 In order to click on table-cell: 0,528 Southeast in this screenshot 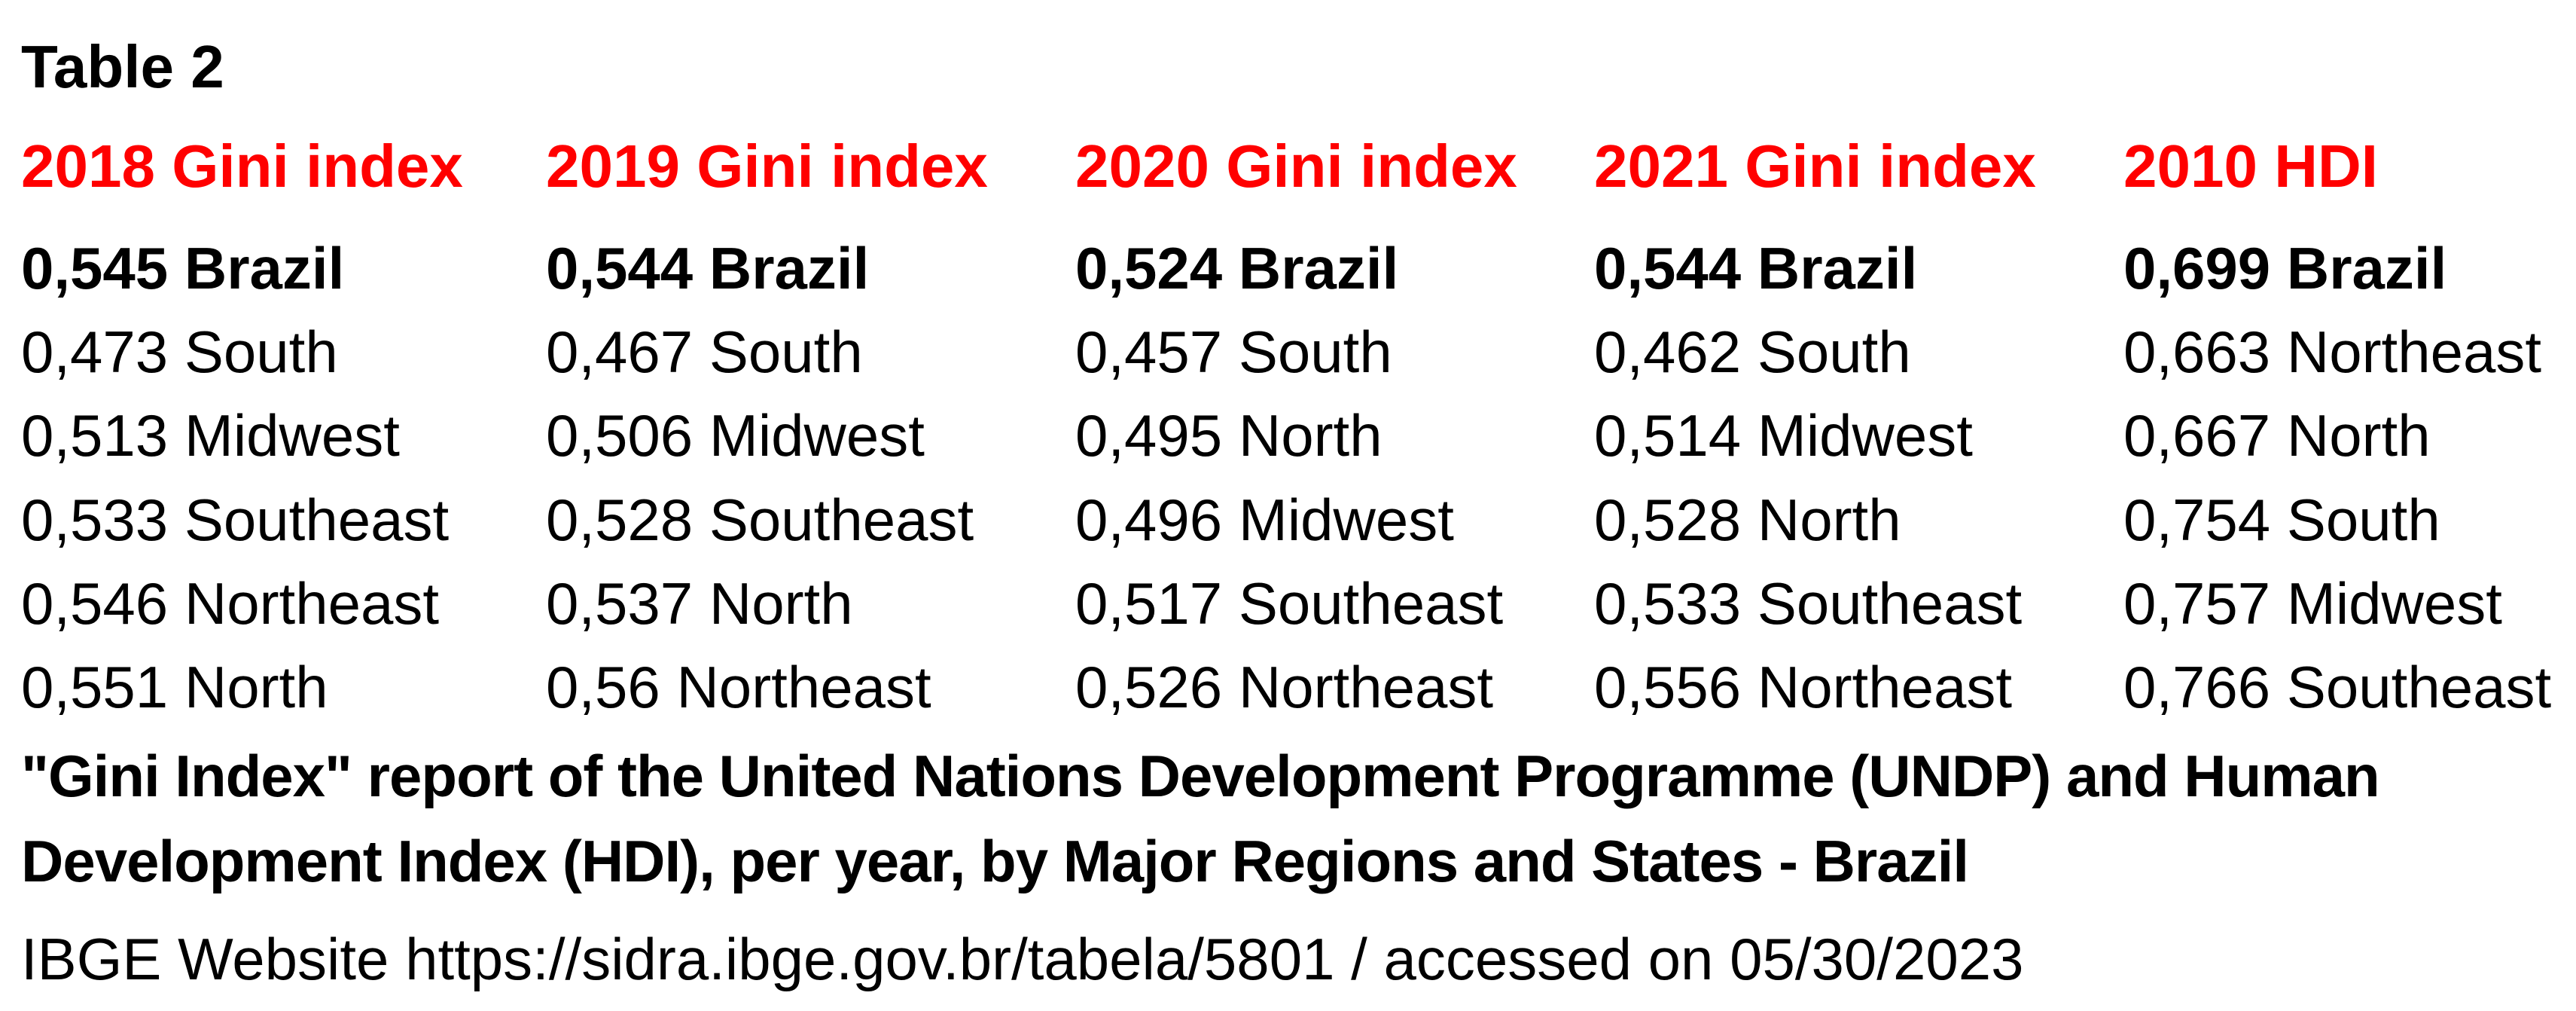, I will do `click(760, 520)`.